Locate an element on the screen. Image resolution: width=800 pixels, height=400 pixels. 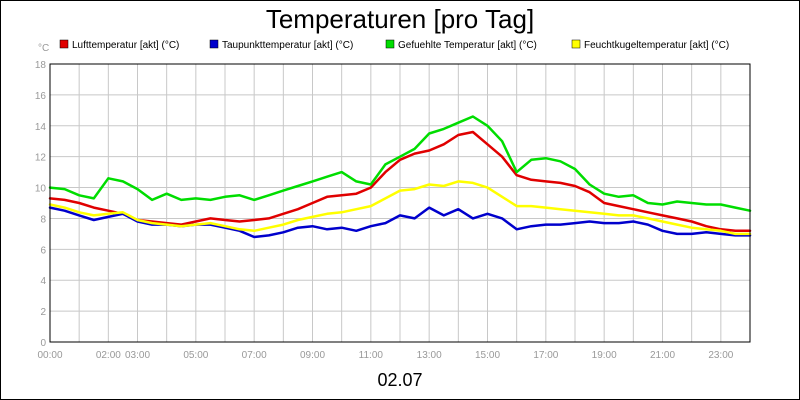
x-tick-label: 05:00 is located at coordinates (195, 355).